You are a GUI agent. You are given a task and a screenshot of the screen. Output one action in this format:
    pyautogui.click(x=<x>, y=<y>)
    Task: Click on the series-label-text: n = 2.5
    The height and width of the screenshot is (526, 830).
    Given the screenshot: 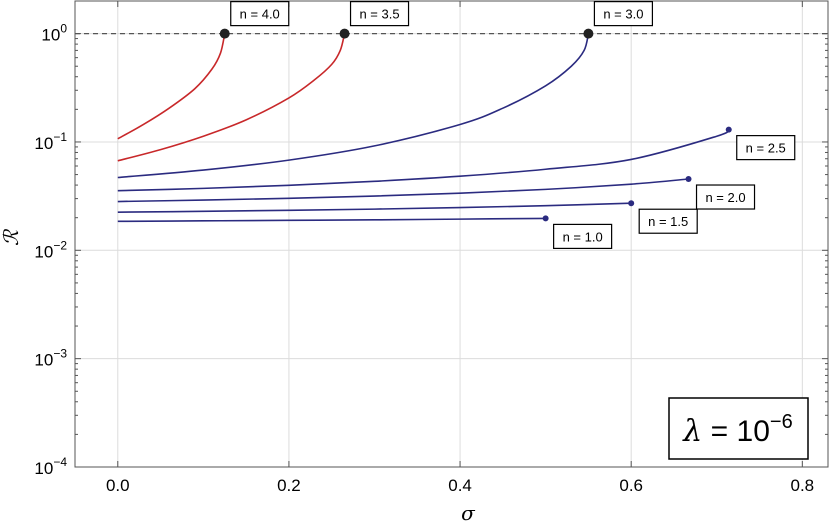 What is the action you would take?
    pyautogui.click(x=766, y=148)
    